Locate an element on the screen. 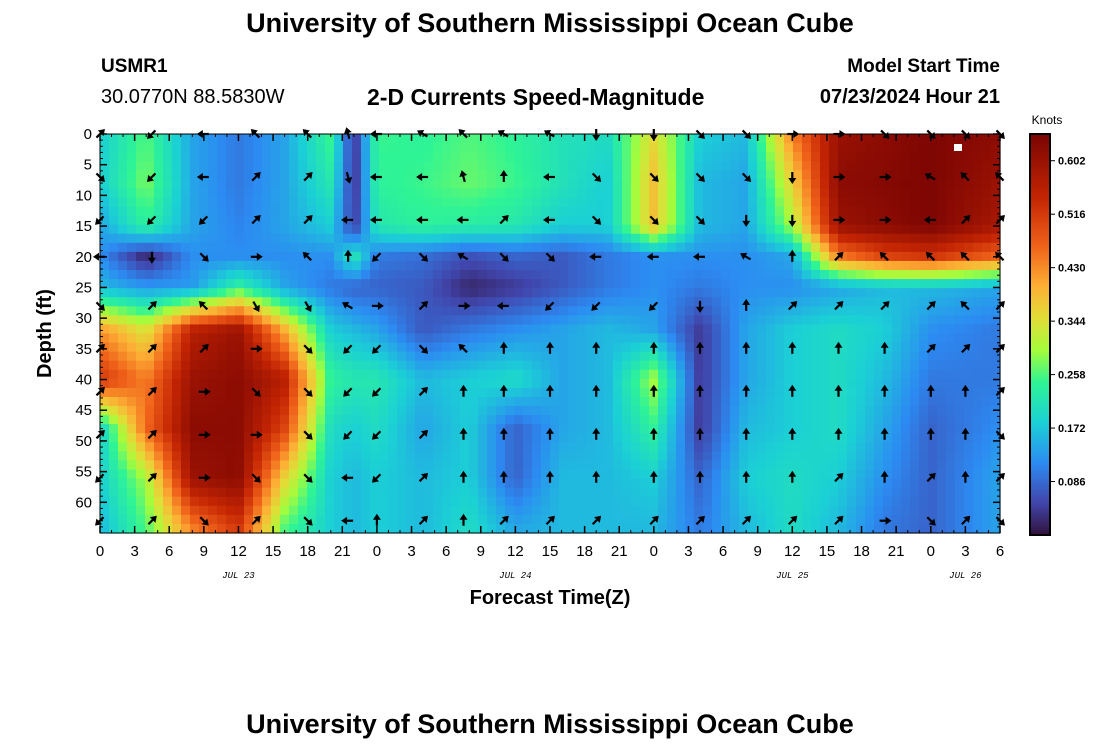 Image resolution: width=1100 pixels, height=750 pixels. station-coordinates: 30.0770N 88.5830W is located at coordinates (193, 97).